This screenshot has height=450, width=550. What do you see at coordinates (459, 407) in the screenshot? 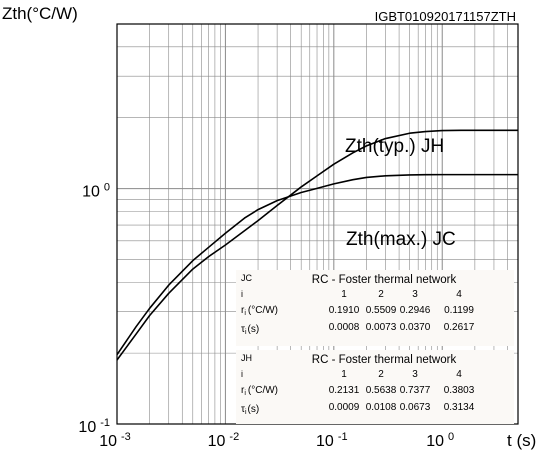
I see `table-tau-cell: 0.3134` at bounding box center [459, 407].